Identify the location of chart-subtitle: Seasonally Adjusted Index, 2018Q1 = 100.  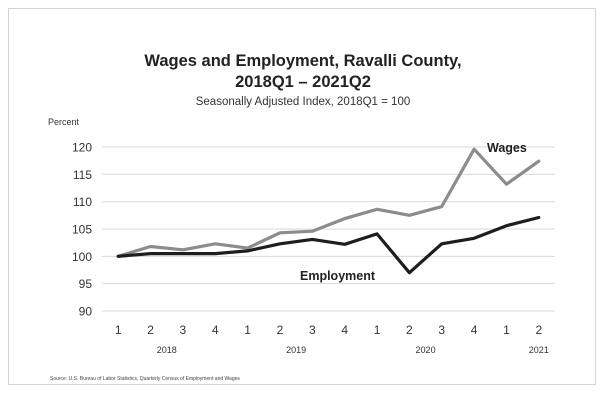
(303, 102).